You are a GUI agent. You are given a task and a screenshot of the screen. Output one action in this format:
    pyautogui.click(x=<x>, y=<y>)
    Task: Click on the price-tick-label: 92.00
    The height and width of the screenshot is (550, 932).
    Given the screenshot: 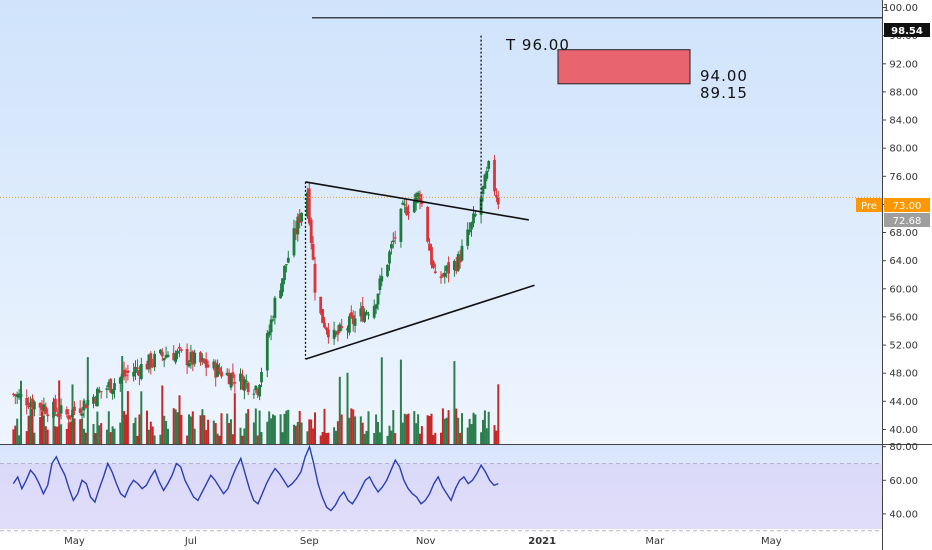 What is the action you would take?
    pyautogui.click(x=903, y=64)
    